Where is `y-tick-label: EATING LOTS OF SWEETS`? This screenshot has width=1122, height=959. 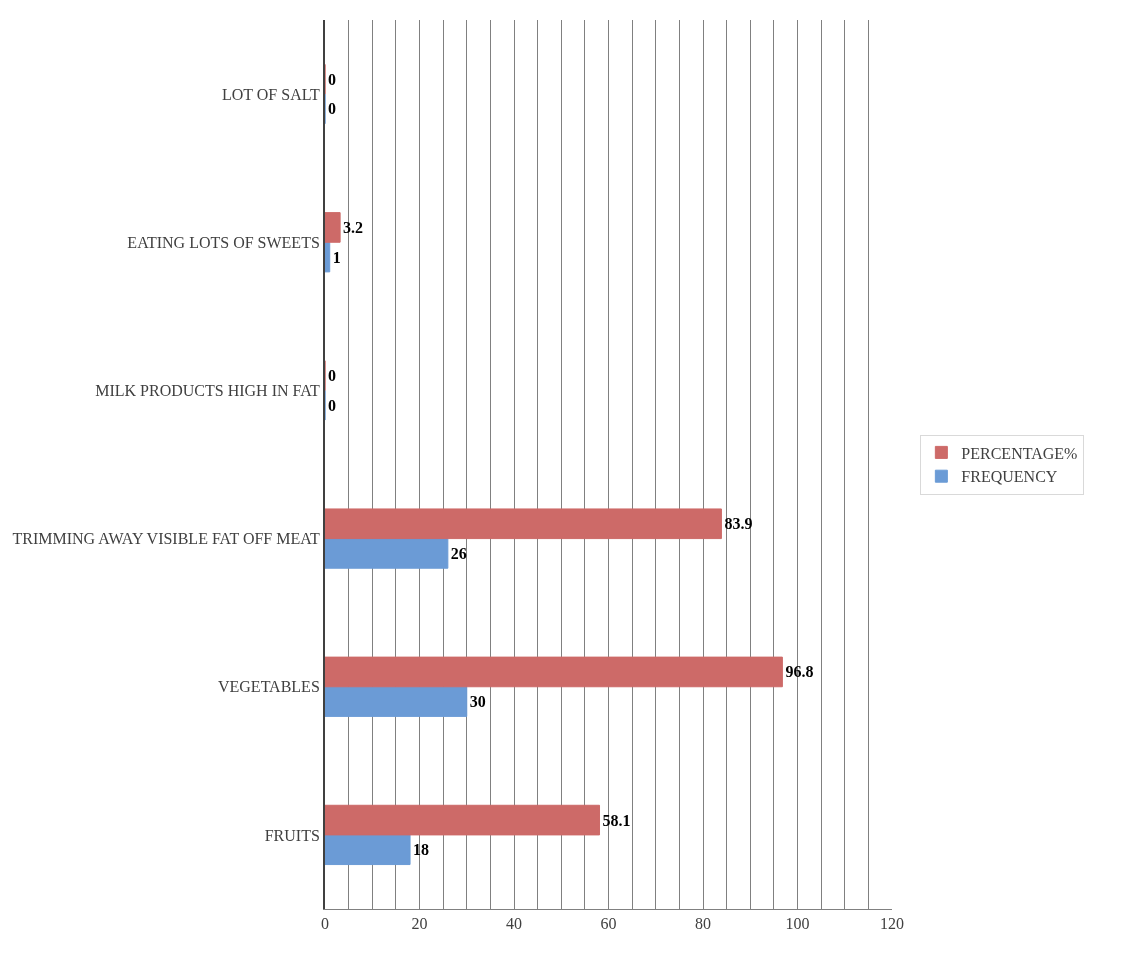
y-tick-label: EATING LOTS OF SWEETS is located at coordinates (223, 242).